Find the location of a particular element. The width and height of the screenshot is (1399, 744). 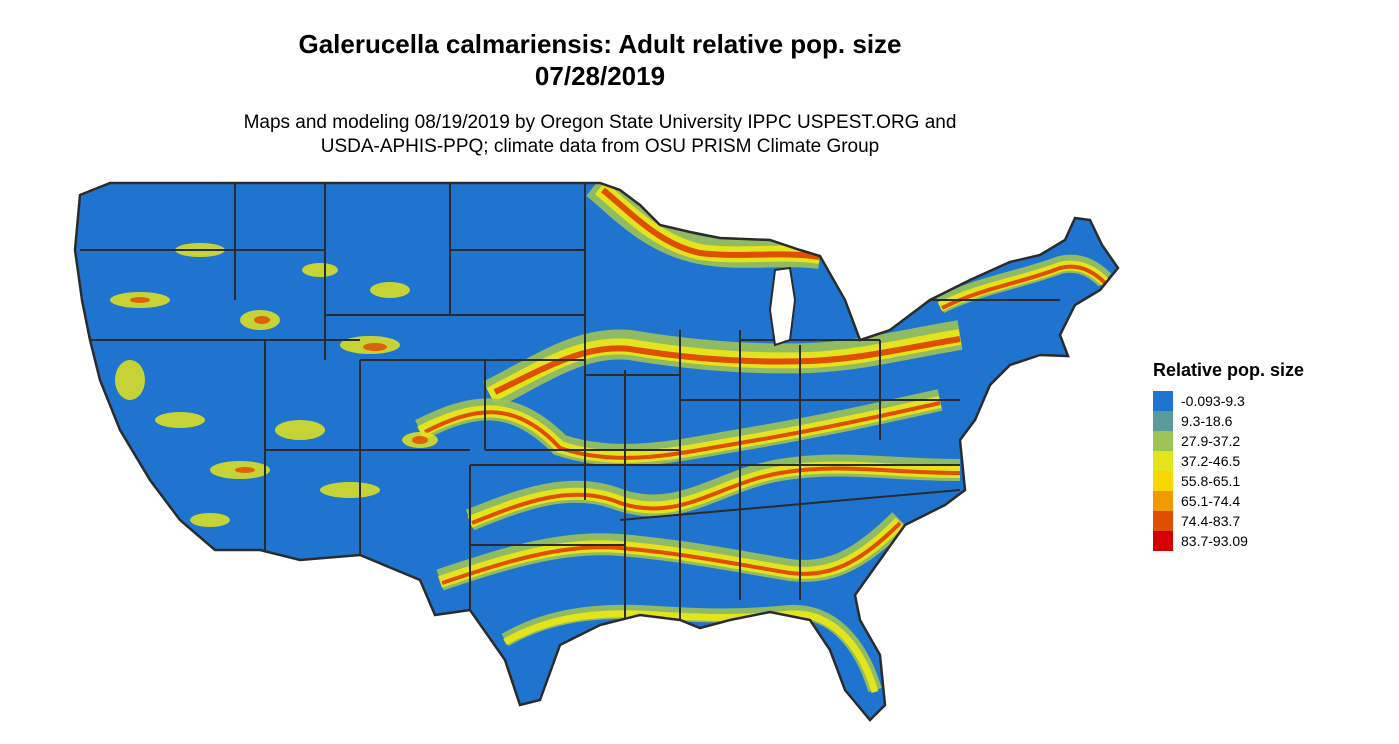

legend-label: 83.7-93.09 is located at coordinates (1214, 541).